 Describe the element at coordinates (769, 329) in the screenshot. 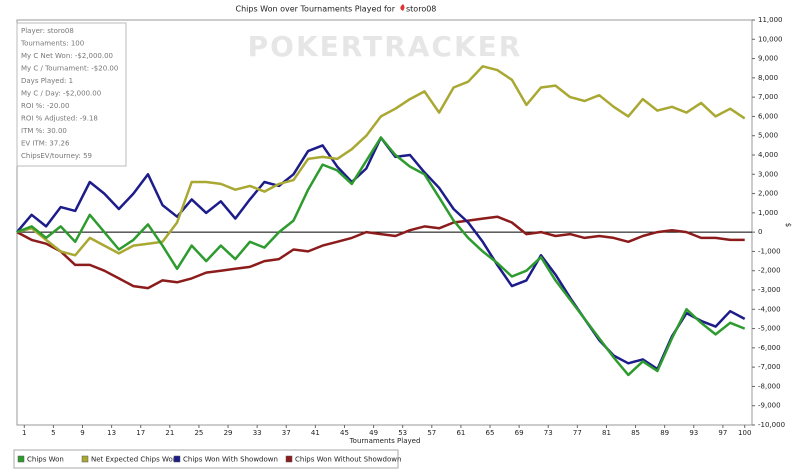

I see `y-tick-label: -5,000` at that location.